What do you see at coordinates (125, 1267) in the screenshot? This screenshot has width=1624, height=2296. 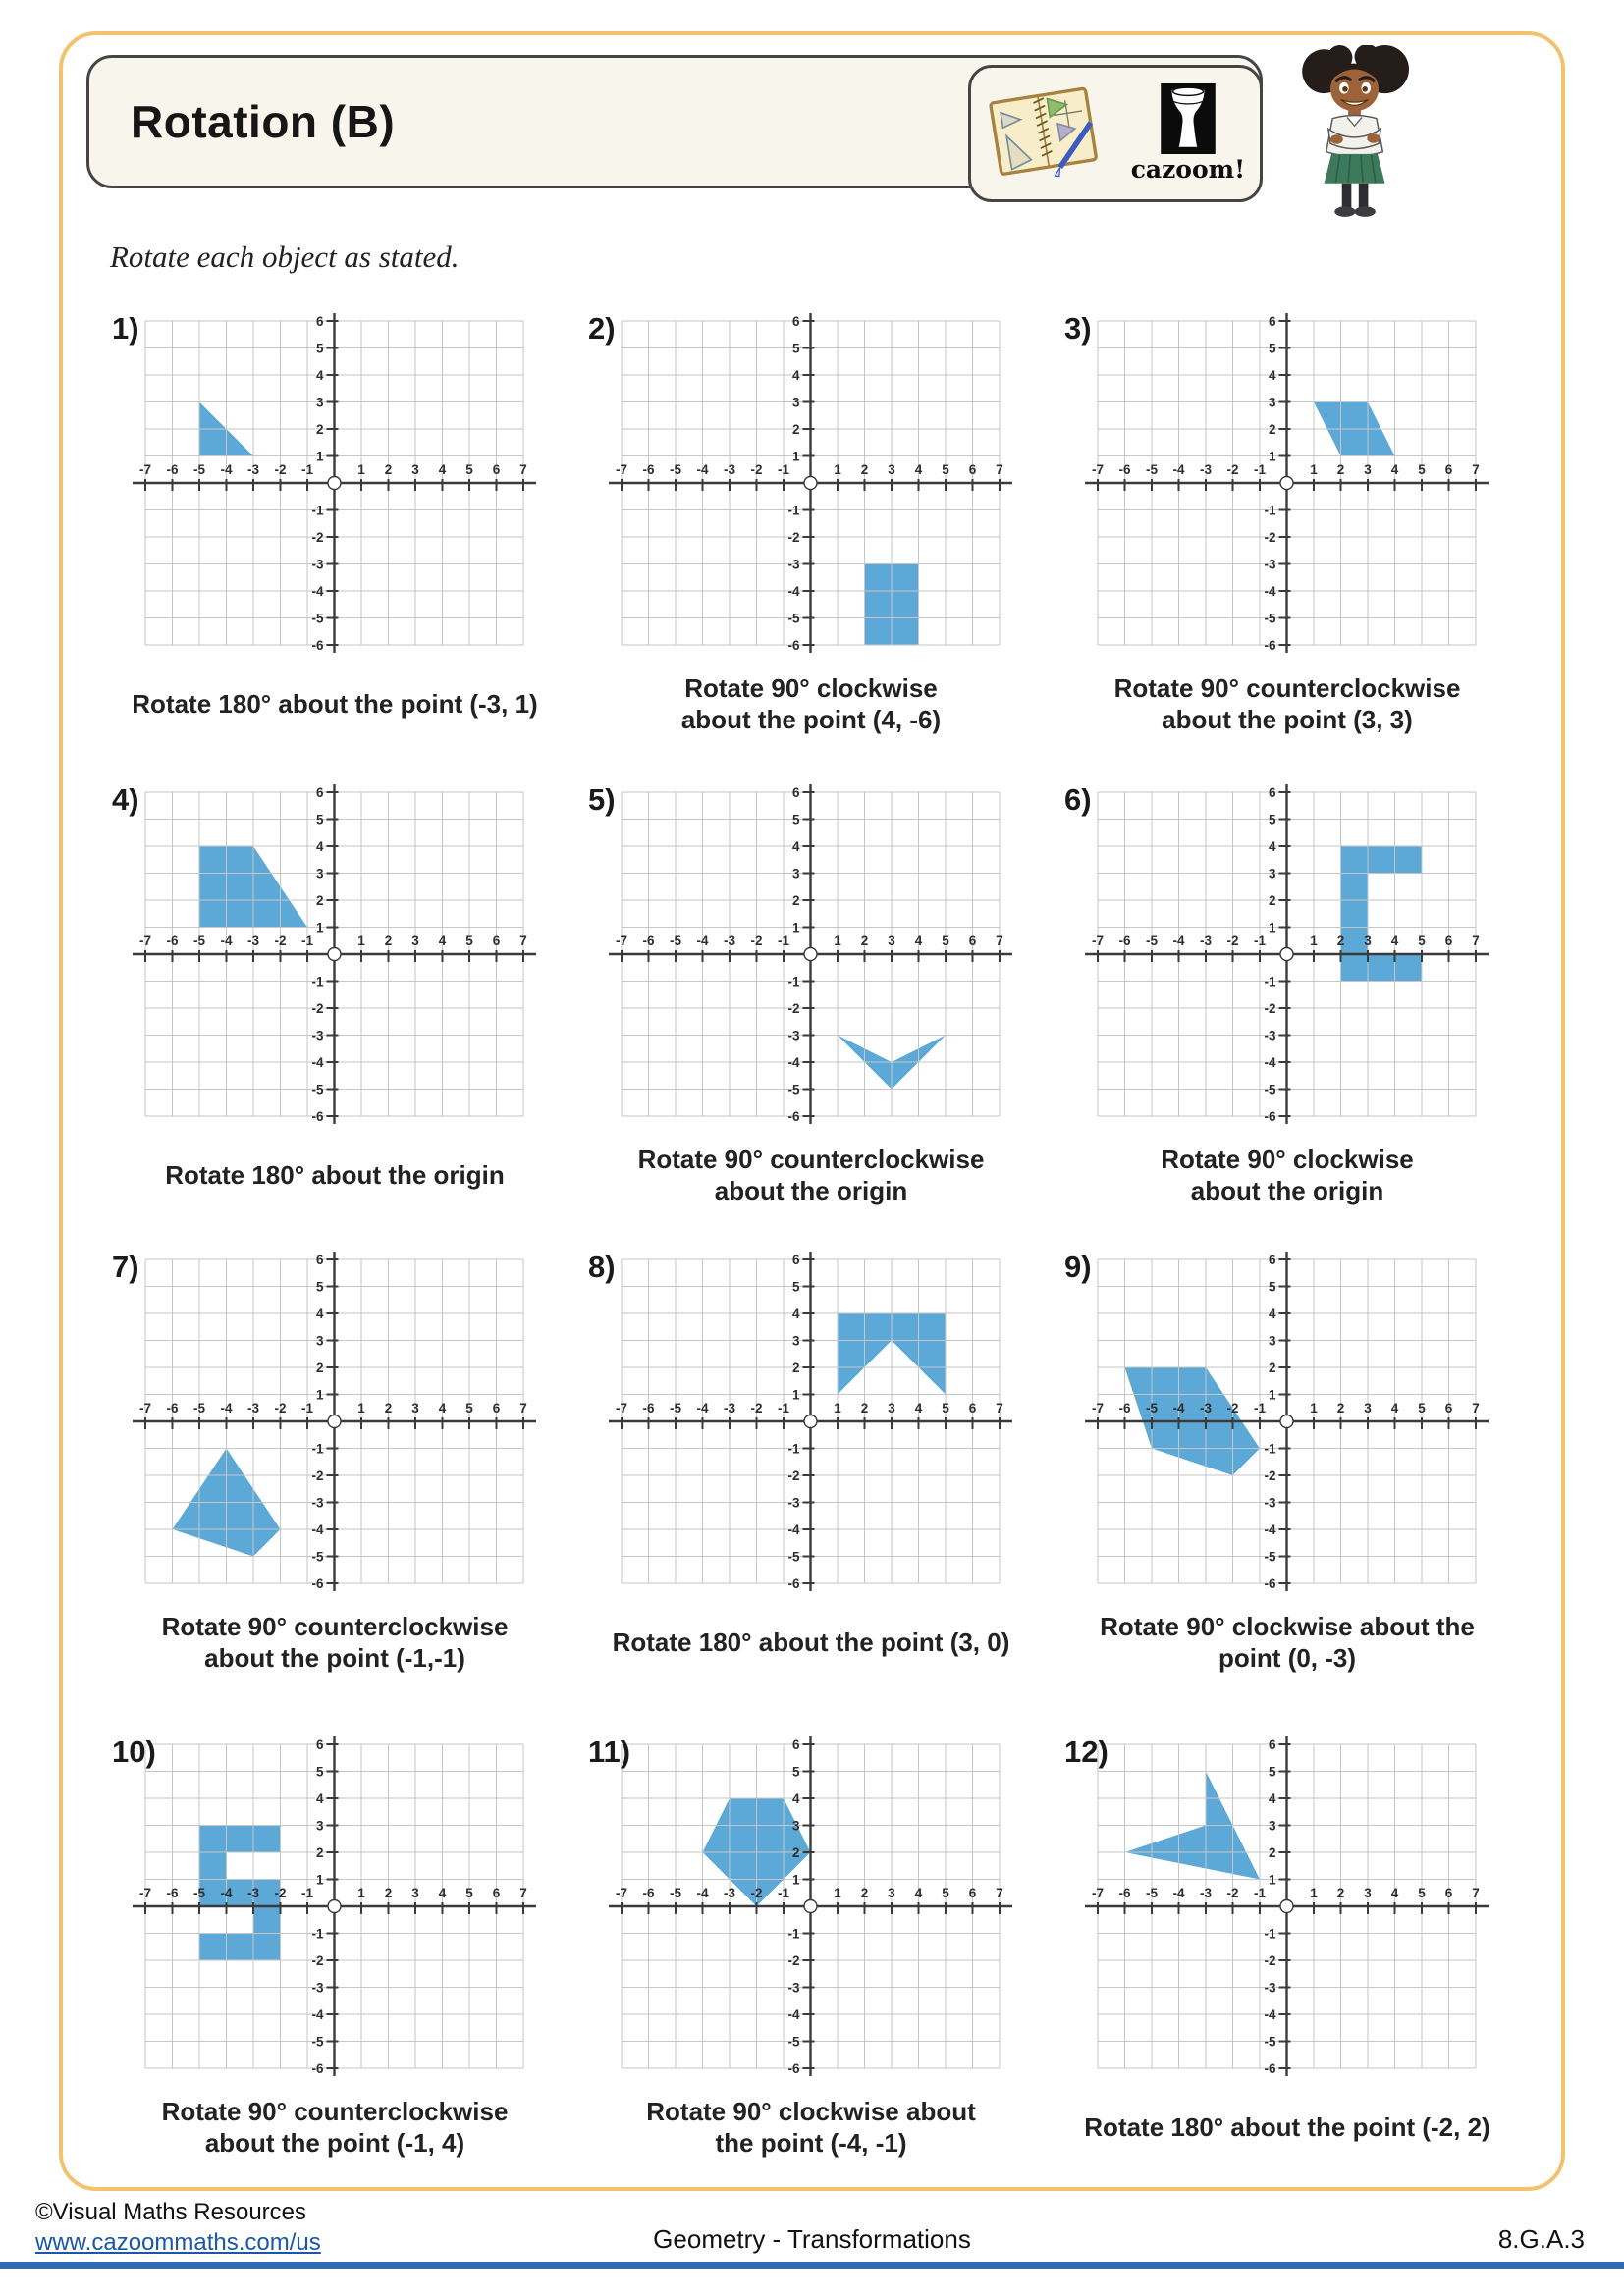 I see `problem-number: 7)` at bounding box center [125, 1267].